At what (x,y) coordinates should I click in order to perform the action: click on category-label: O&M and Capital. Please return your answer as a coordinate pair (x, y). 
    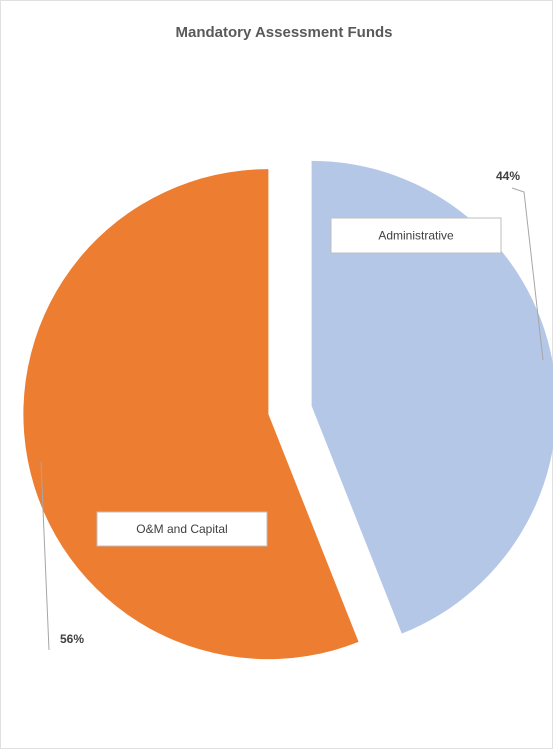
    Looking at the image, I should click on (181, 529).